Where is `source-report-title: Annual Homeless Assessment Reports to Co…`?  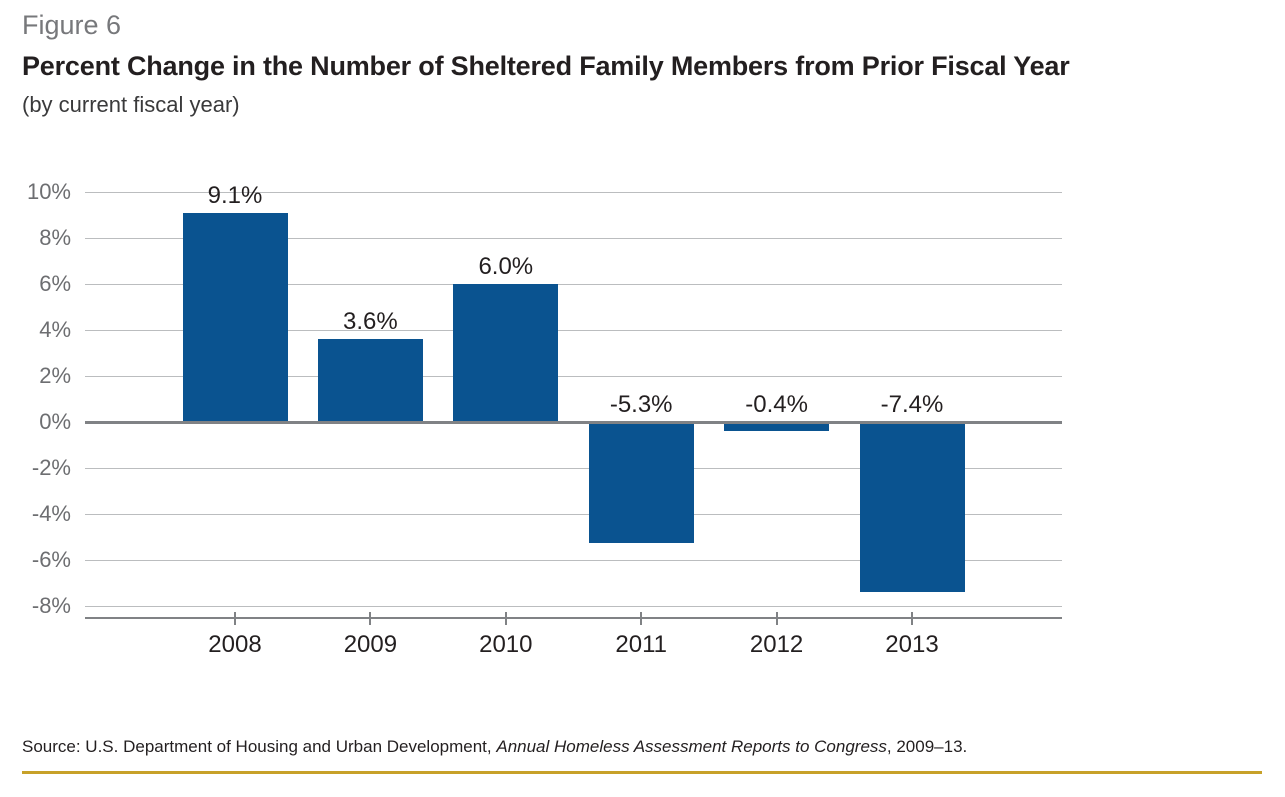 source-report-title: Annual Homeless Assessment Reports to Co… is located at coordinates (691, 746).